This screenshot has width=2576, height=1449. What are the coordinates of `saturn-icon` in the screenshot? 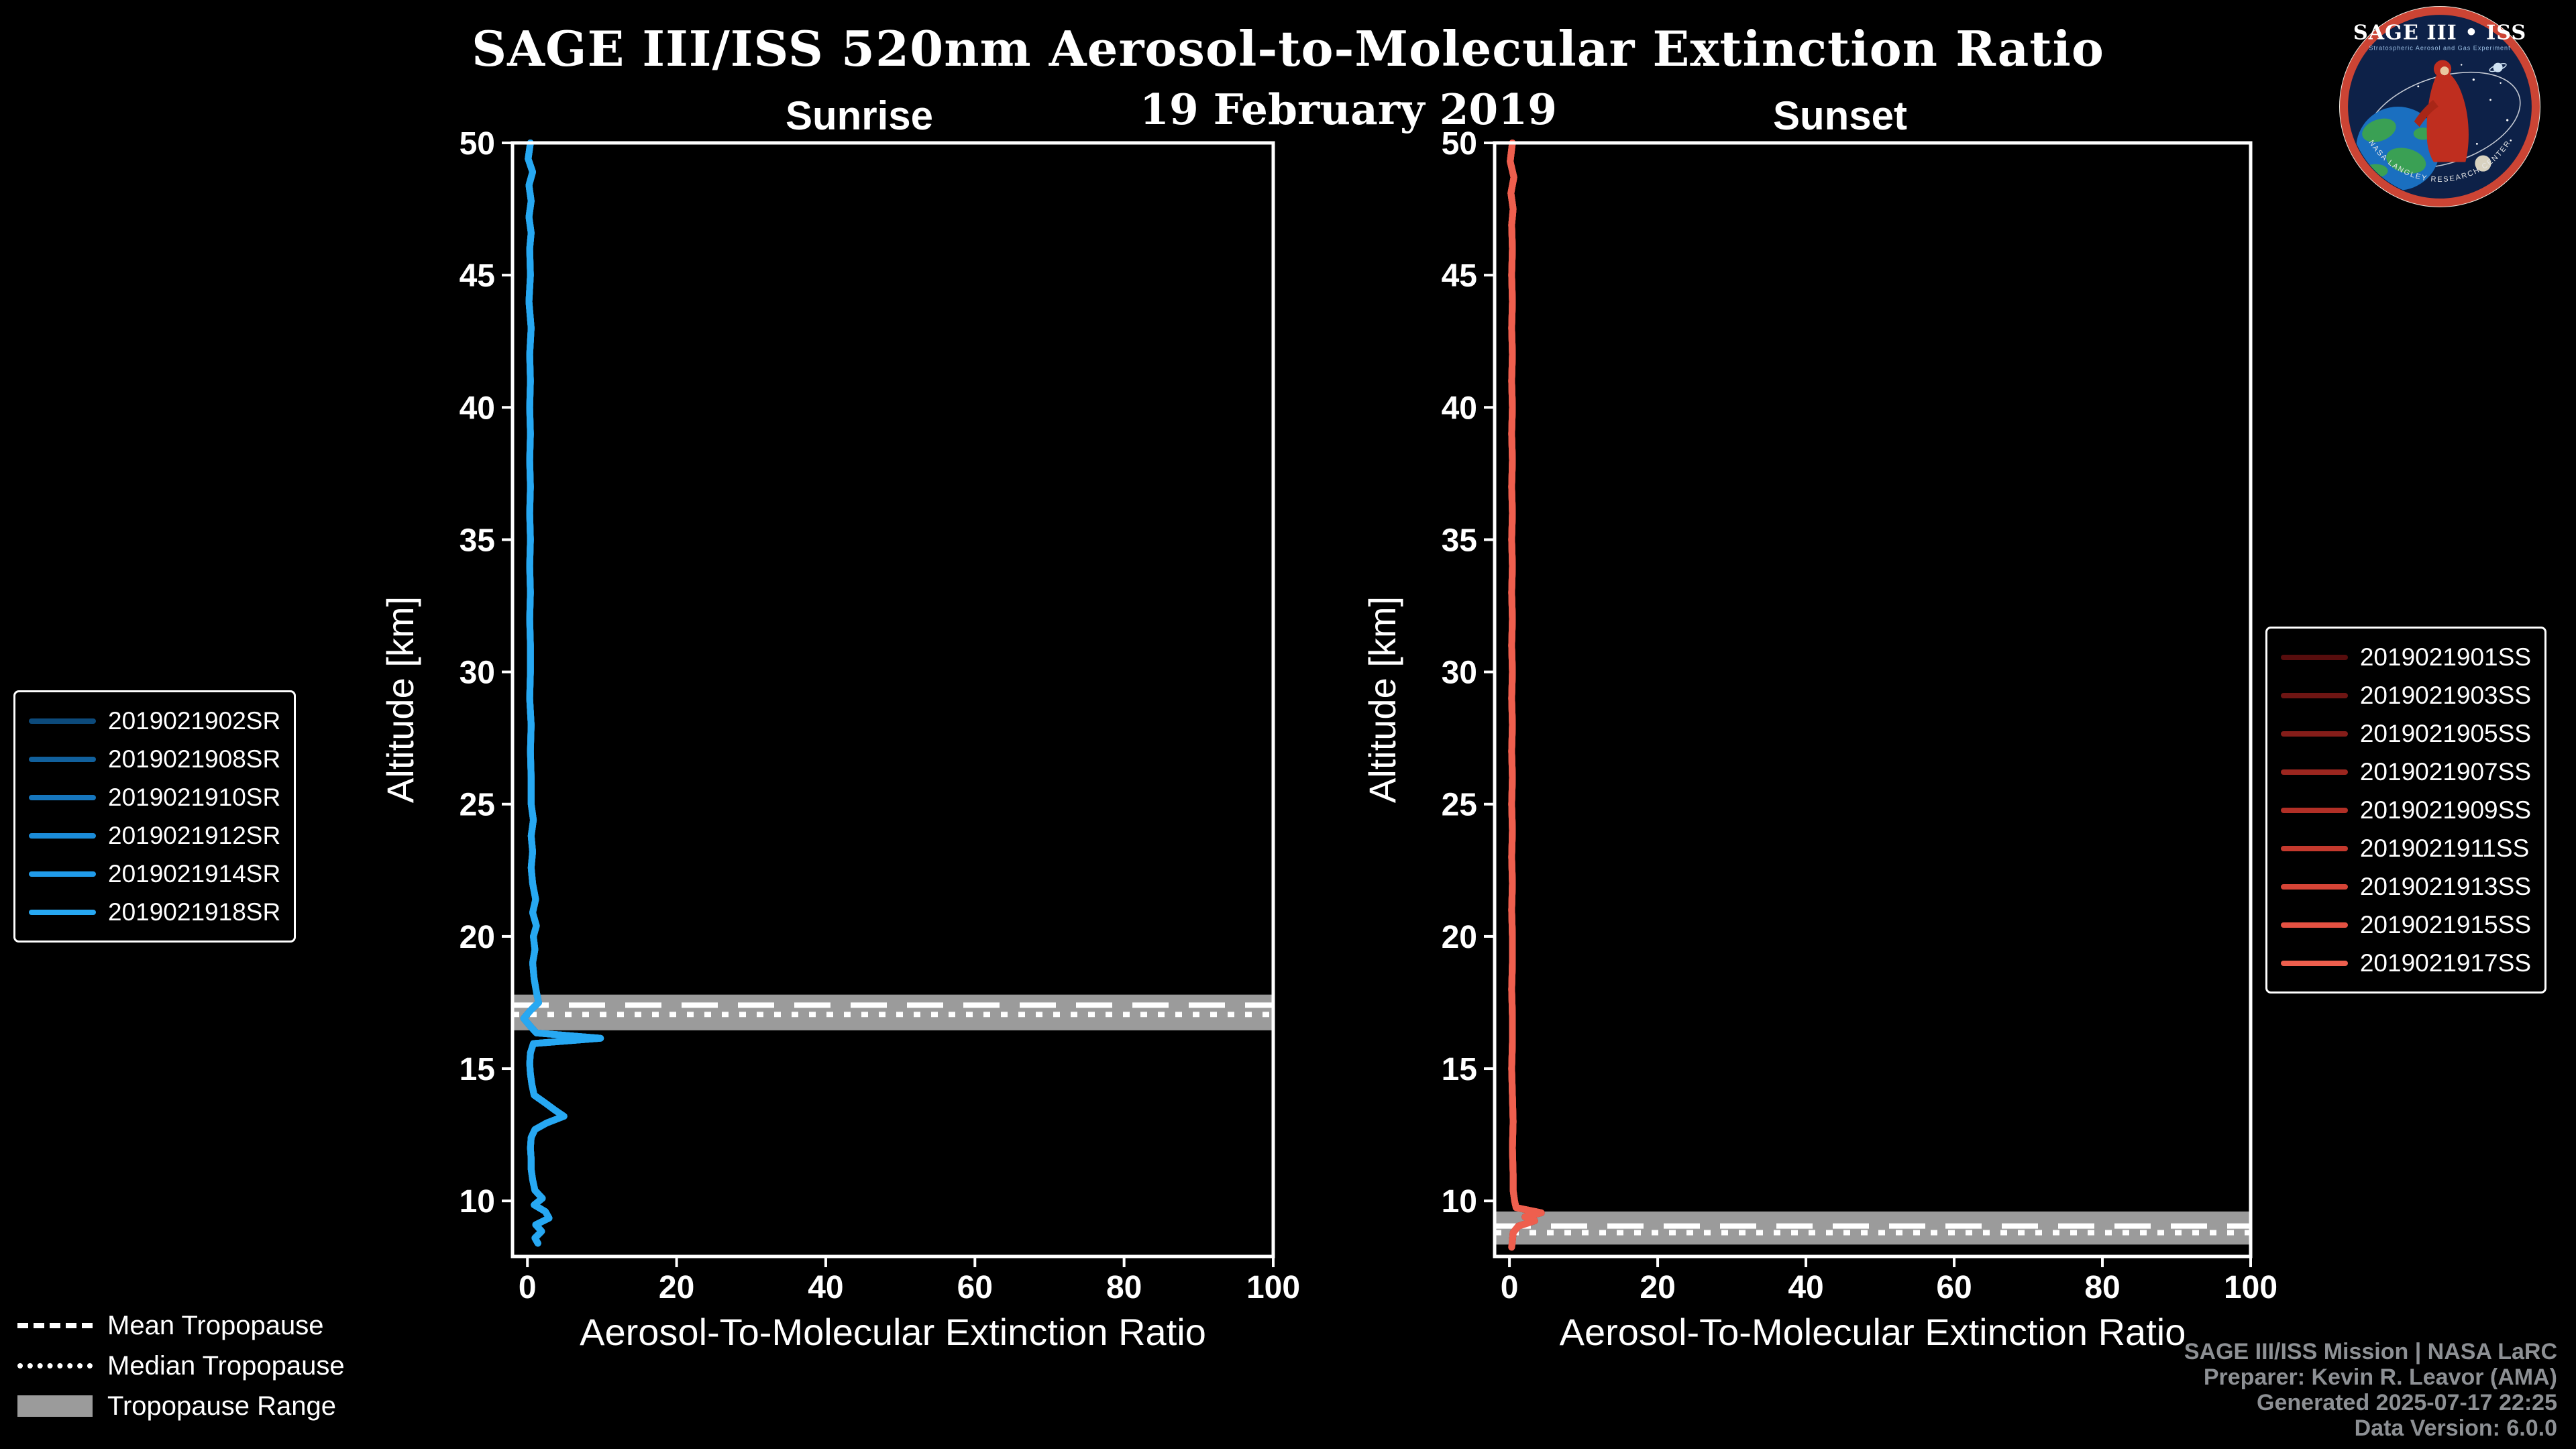 It's located at (2498, 67).